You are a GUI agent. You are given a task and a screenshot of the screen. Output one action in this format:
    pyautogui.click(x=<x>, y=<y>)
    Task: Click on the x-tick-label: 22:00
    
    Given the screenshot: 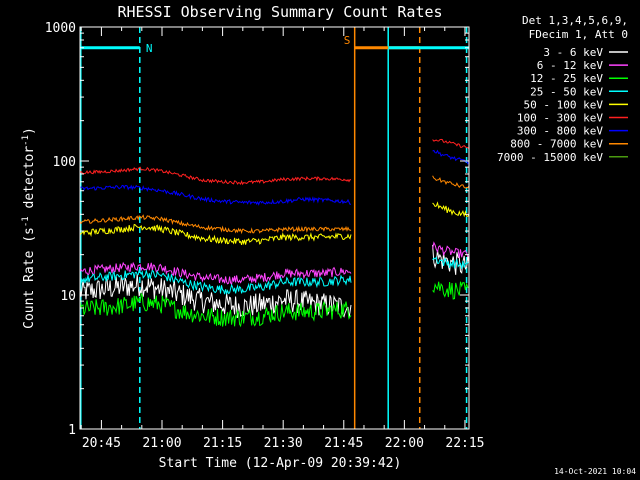 What is the action you would take?
    pyautogui.click(x=404, y=443)
    